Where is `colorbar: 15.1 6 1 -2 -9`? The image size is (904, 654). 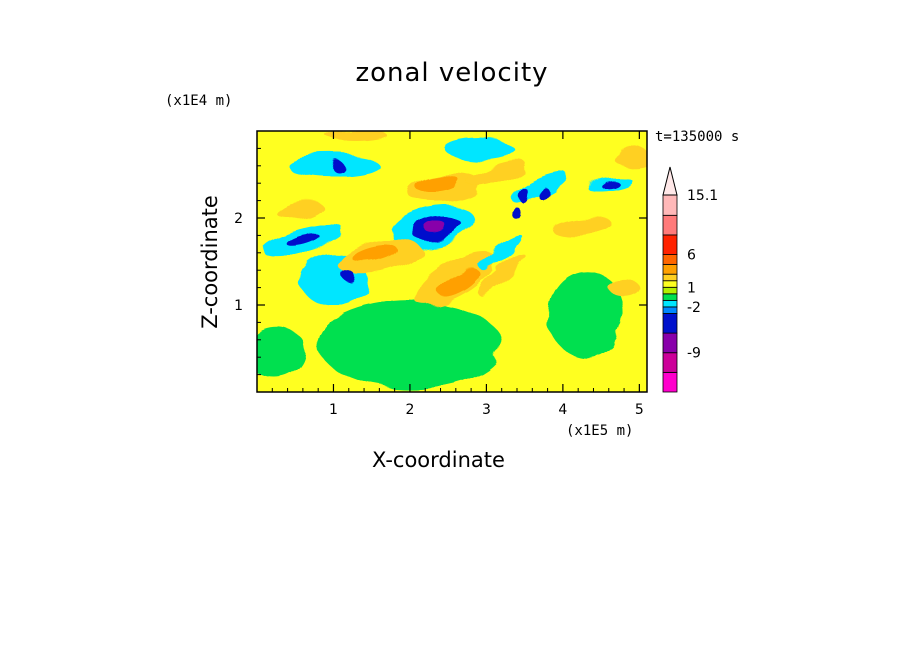 colorbar: 15.1 6 1 -2 -9 is located at coordinates (690, 279).